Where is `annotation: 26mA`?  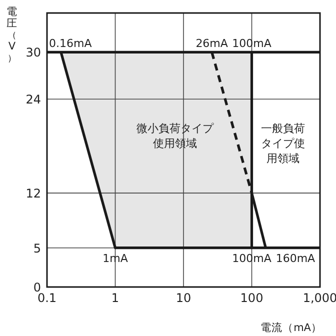 annotation: 26mA is located at coordinates (212, 43).